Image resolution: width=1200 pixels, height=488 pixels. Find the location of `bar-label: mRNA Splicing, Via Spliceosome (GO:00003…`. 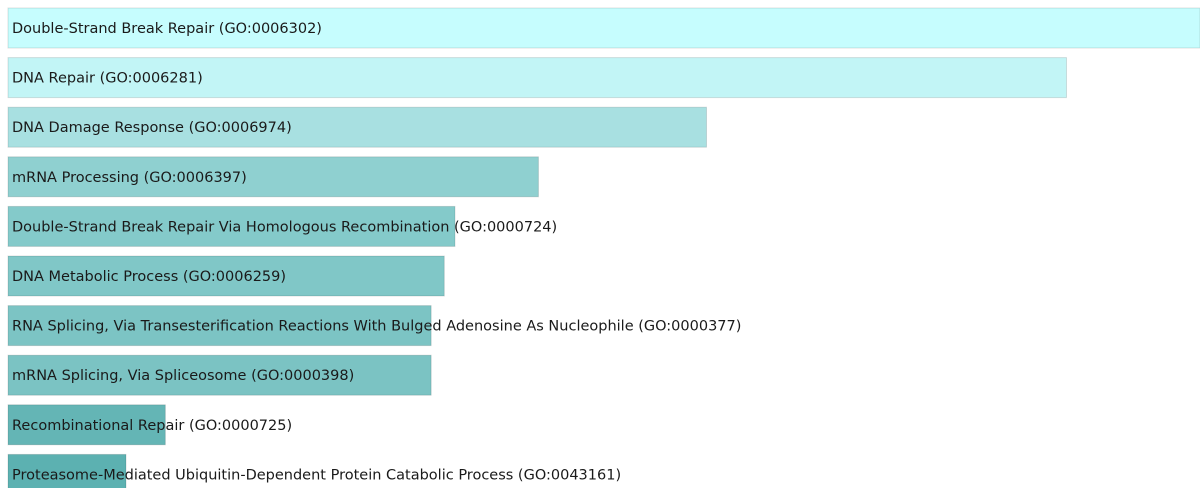

bar-label: mRNA Splicing, Via Spliceosome (GO:00003… is located at coordinates (183, 376).